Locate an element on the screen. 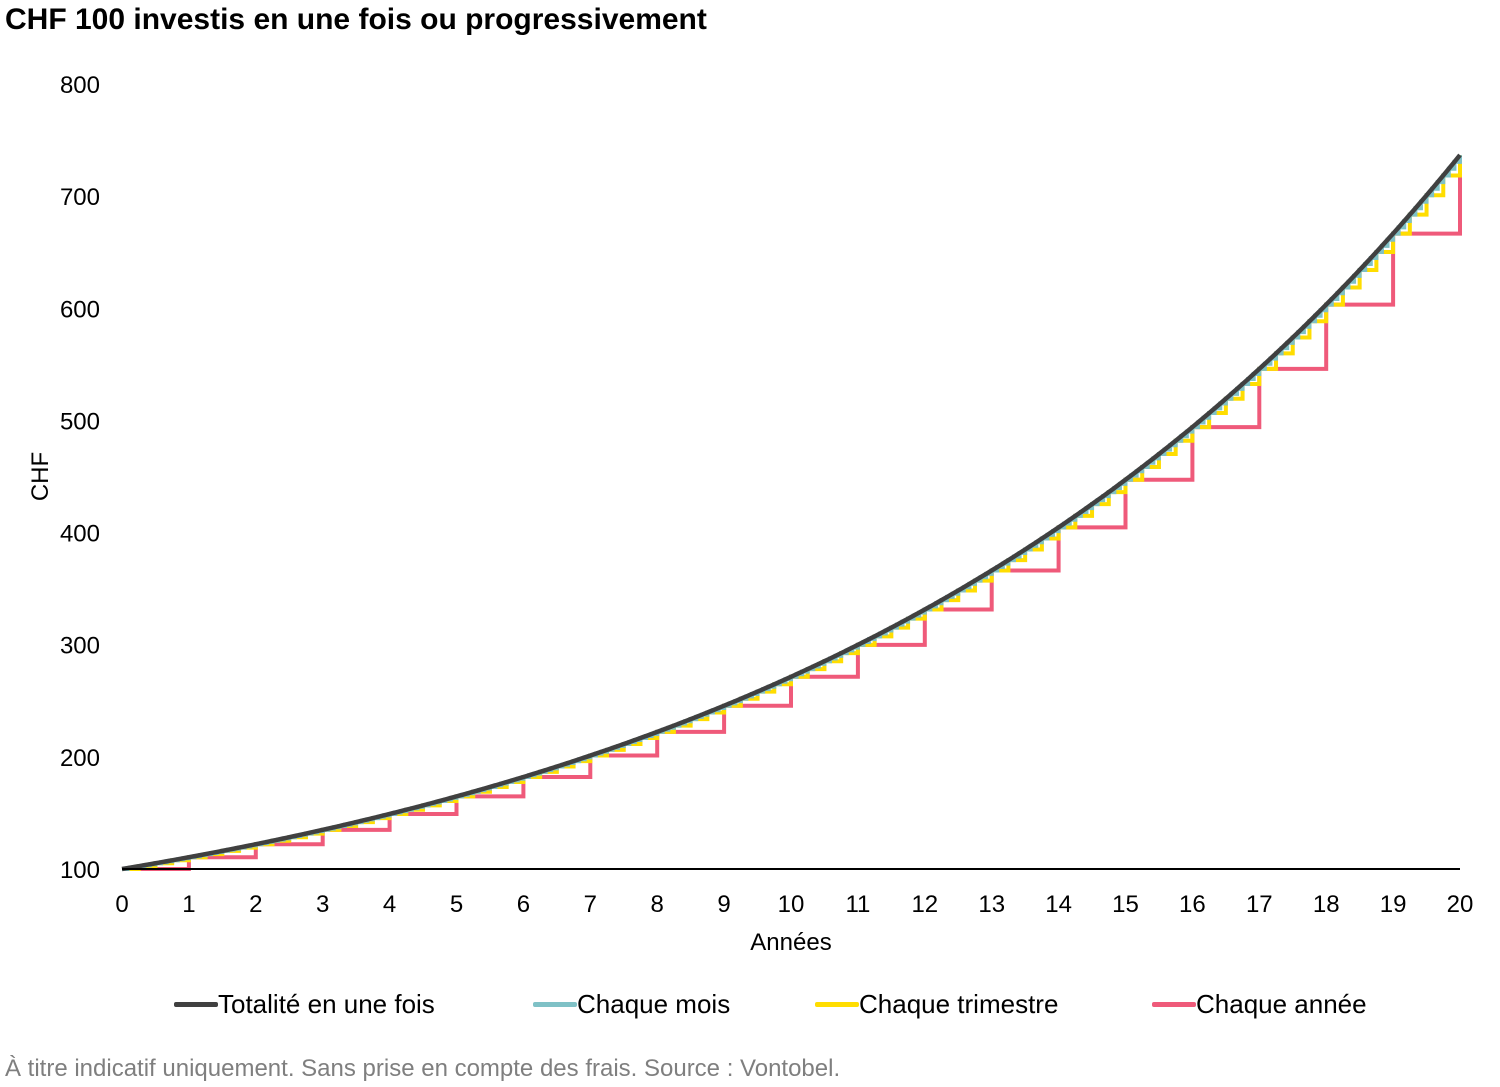 Image resolution: width=1500 pixels, height=1087 pixels. legend-swatch-lump-sum is located at coordinates (196, 1004).